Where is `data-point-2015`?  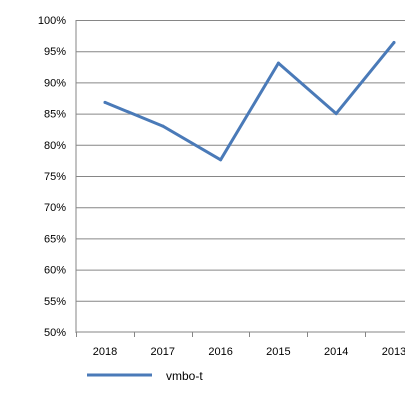 data-point-2015 is located at coordinates (278, 63).